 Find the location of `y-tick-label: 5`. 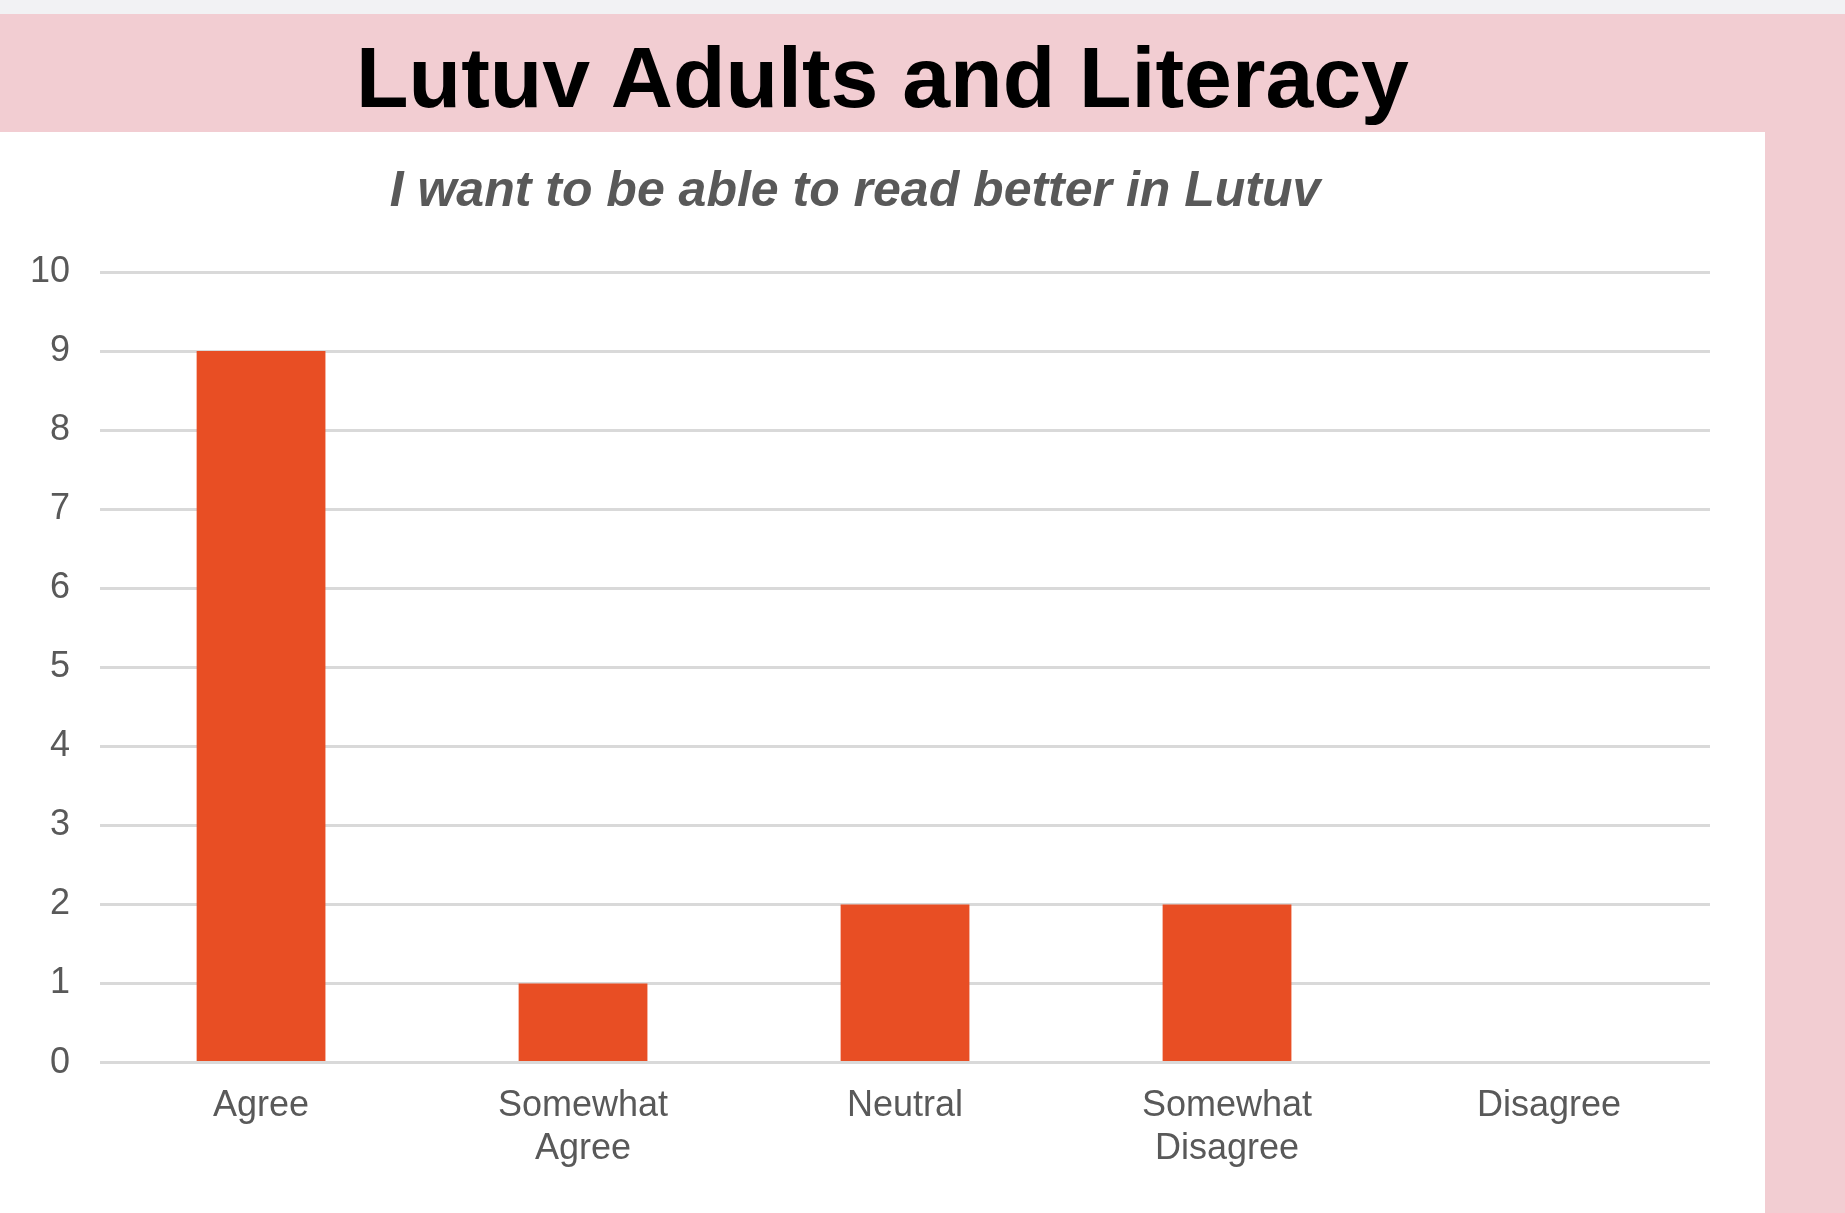

y-tick-label: 5 is located at coordinates (60, 665).